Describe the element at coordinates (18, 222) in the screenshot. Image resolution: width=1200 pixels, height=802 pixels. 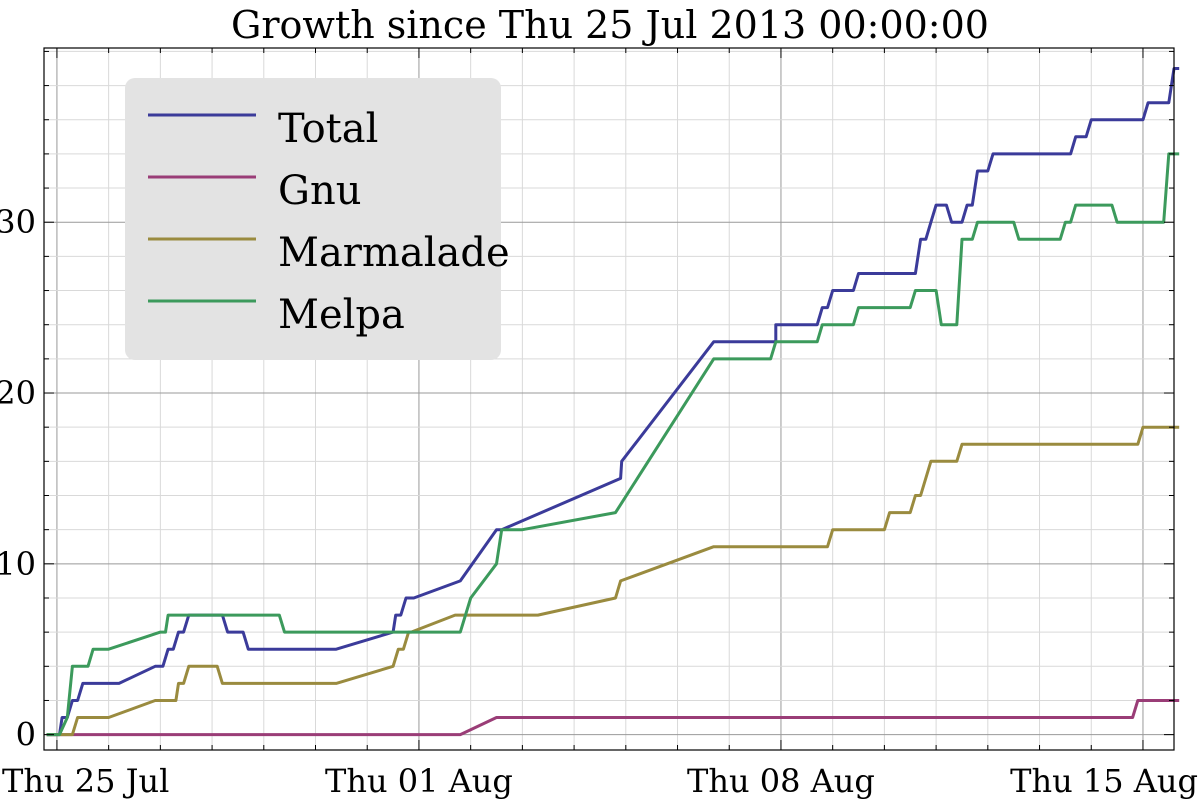
I see `y-tick-label: 30` at that location.